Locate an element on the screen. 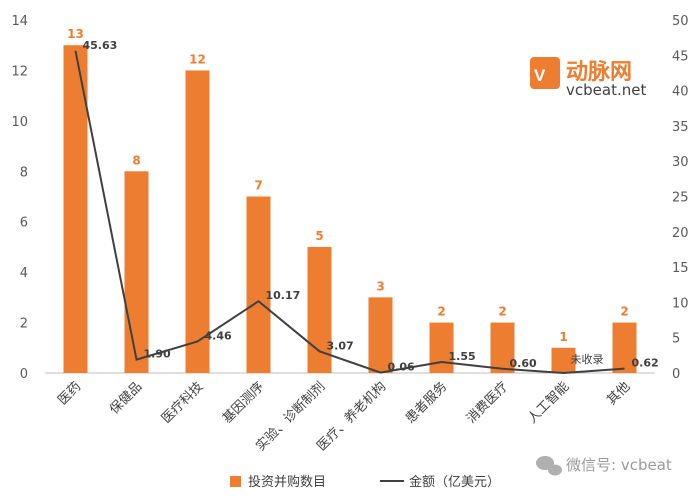 This screenshot has width=700, height=501. wechat-watermark: 微信号: vcbeat is located at coordinates (604, 466).